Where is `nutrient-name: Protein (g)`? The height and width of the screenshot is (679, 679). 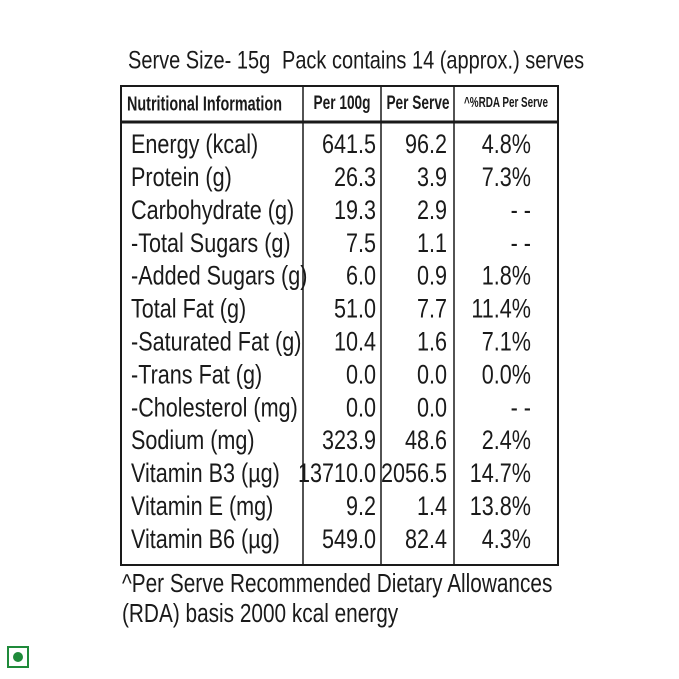
nutrient-name: Protein (g) is located at coordinates (181, 178).